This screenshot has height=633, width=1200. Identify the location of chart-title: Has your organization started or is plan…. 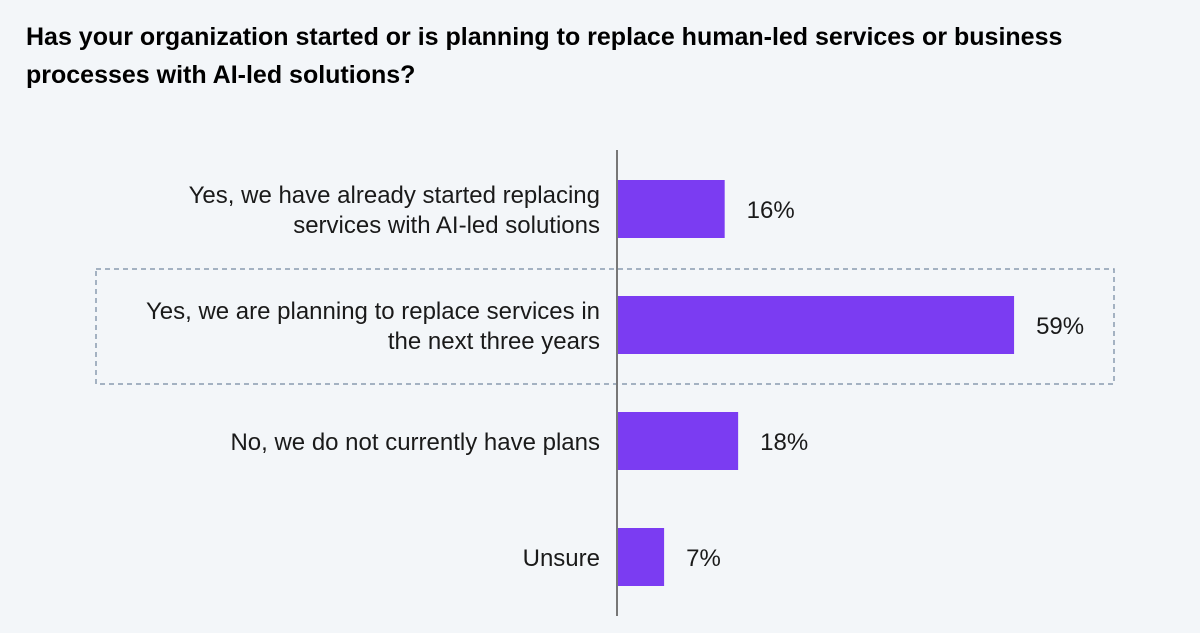
(544, 56).